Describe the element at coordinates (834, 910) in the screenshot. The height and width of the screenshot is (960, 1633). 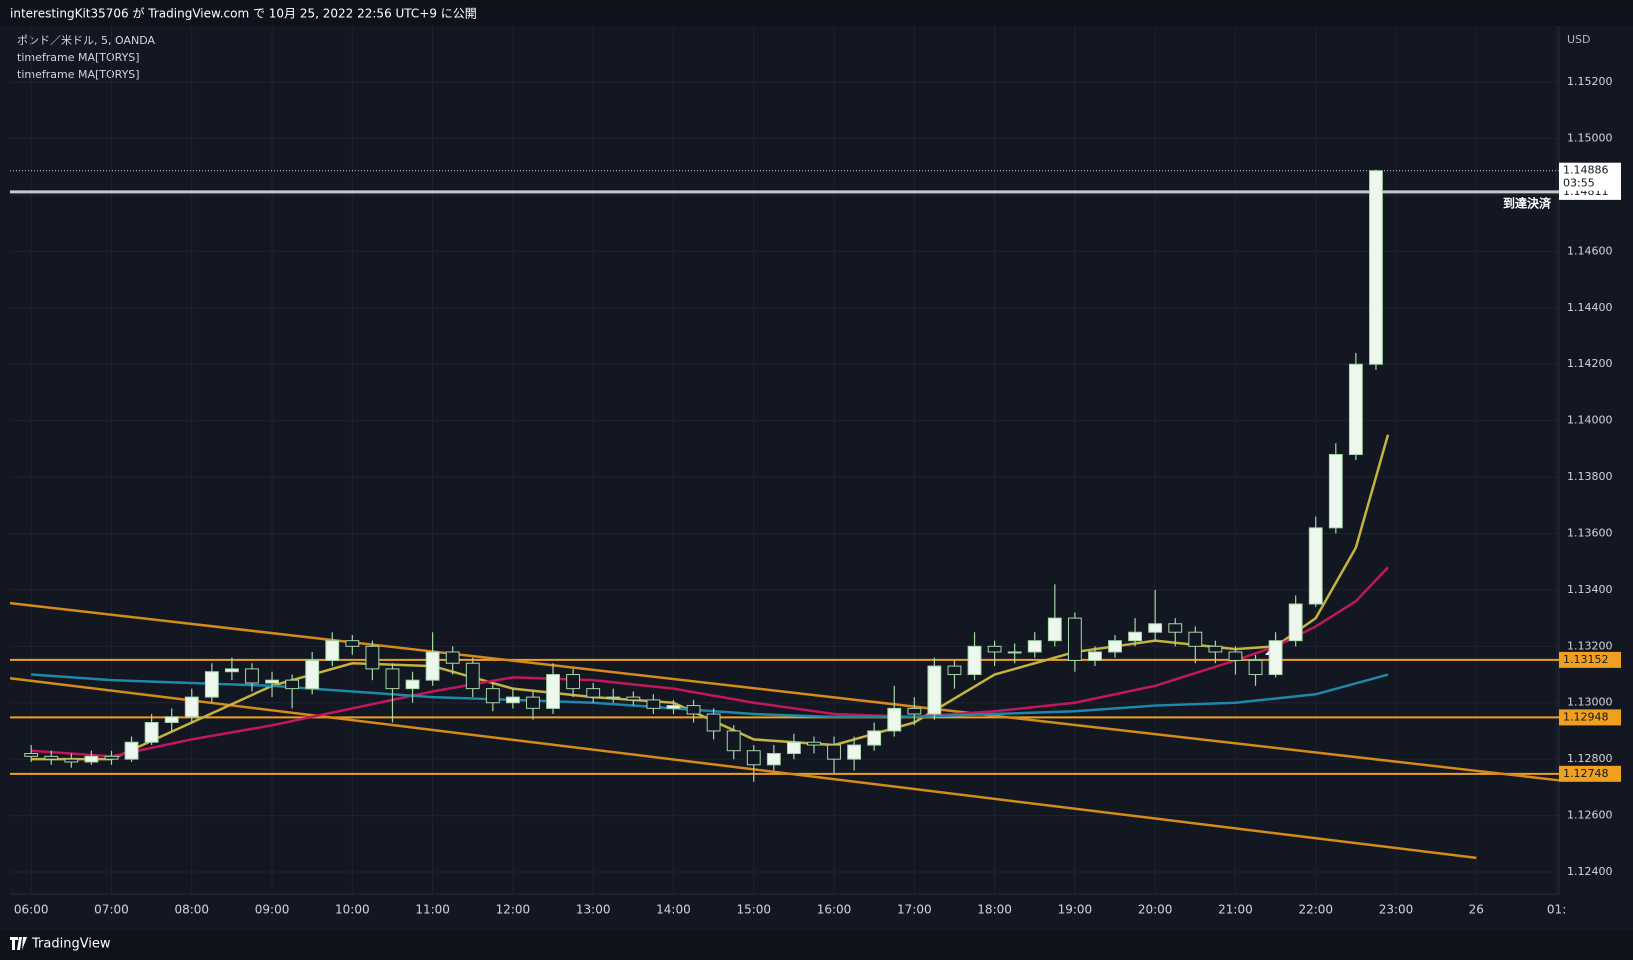
I see `x-tick-label: 16:00` at that location.